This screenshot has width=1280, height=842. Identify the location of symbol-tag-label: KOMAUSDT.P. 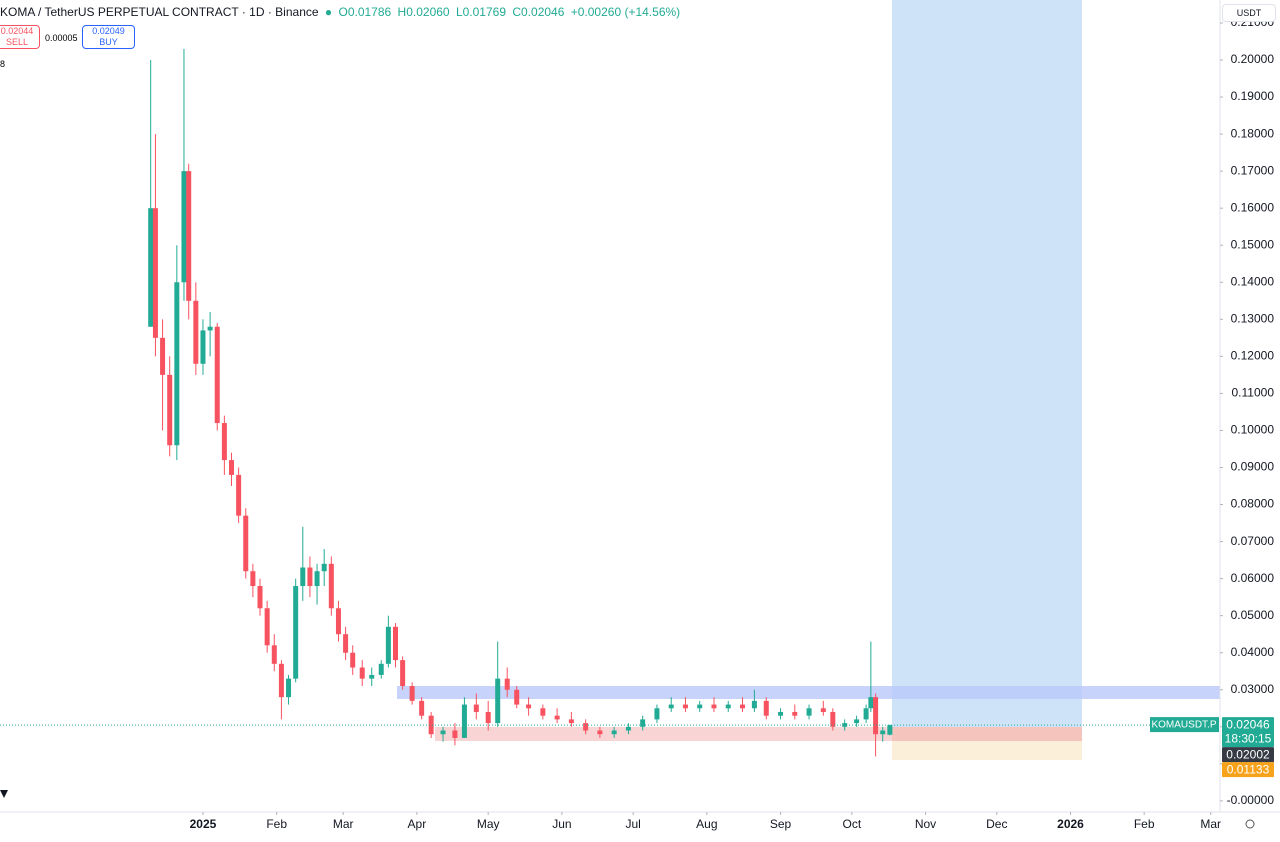
(1183, 725).